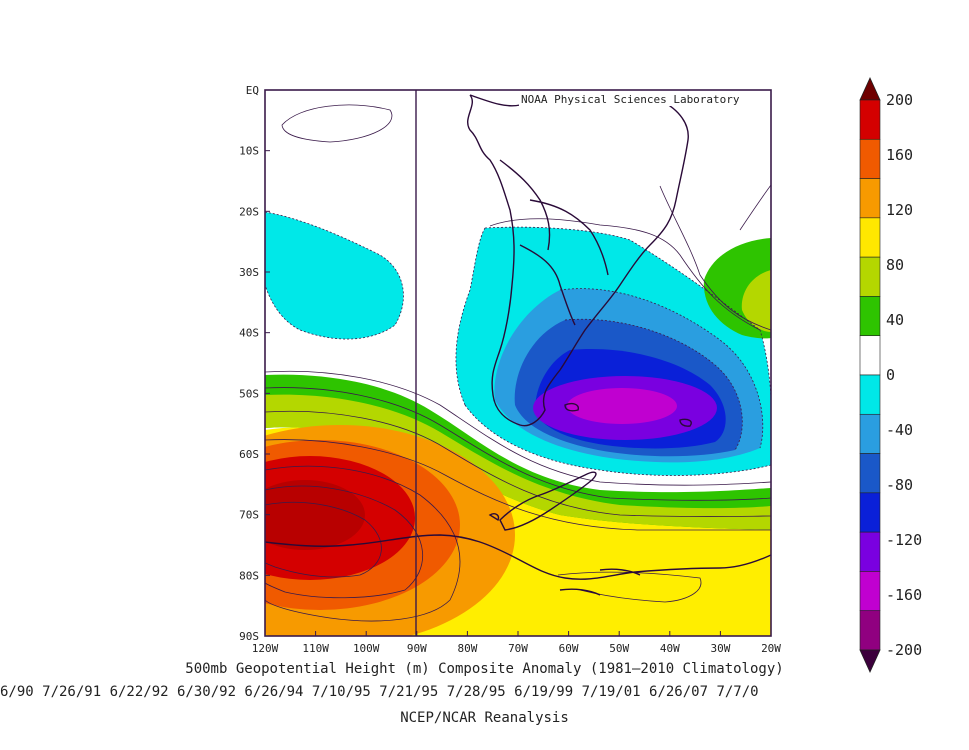 The image size is (969, 750). What do you see at coordinates (254, 363) in the screenshot?
I see `lat-axis: EQ 10S 20S 30S 40S 50S 60S 70S 80S 90S` at bounding box center [254, 363].